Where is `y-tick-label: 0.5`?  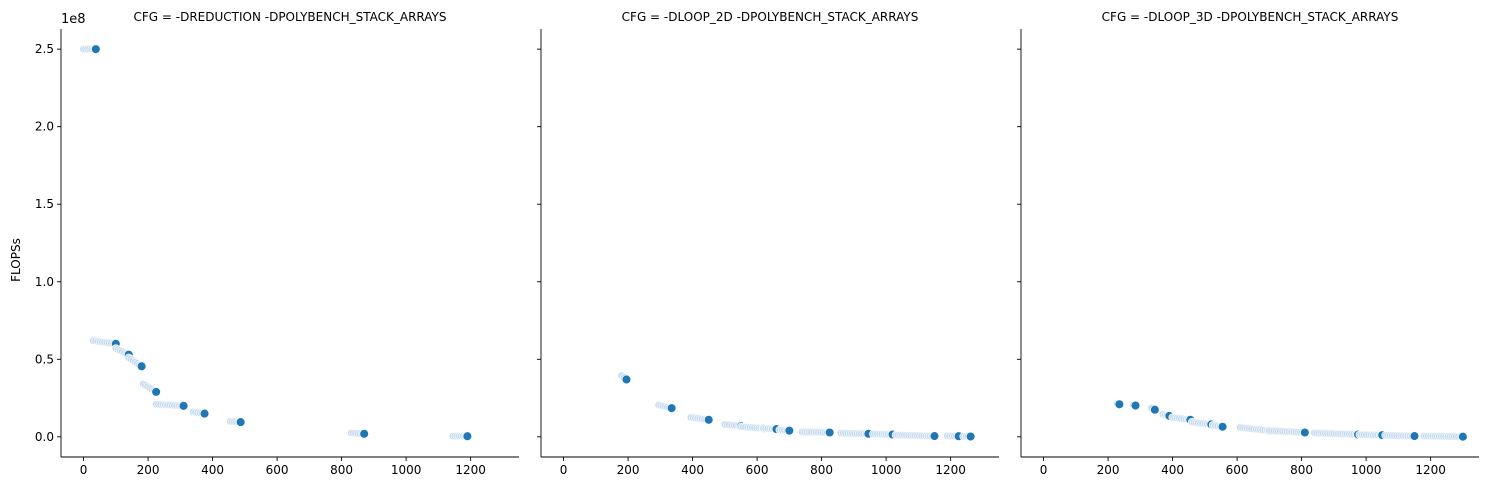 y-tick-label: 0.5 is located at coordinates (44, 359).